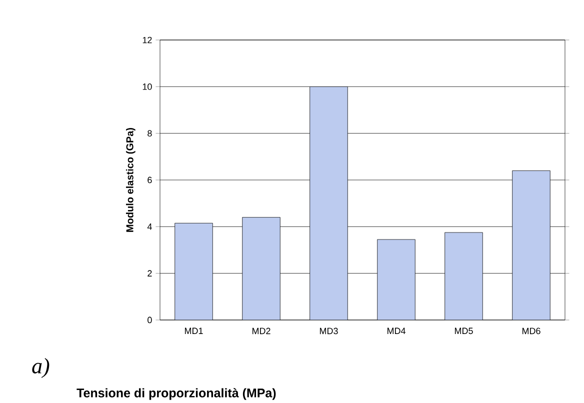 Image resolution: width=584 pixels, height=403 pixels. I want to click on y-axis-title: Modulo elastico (GPa), so click(131, 180).